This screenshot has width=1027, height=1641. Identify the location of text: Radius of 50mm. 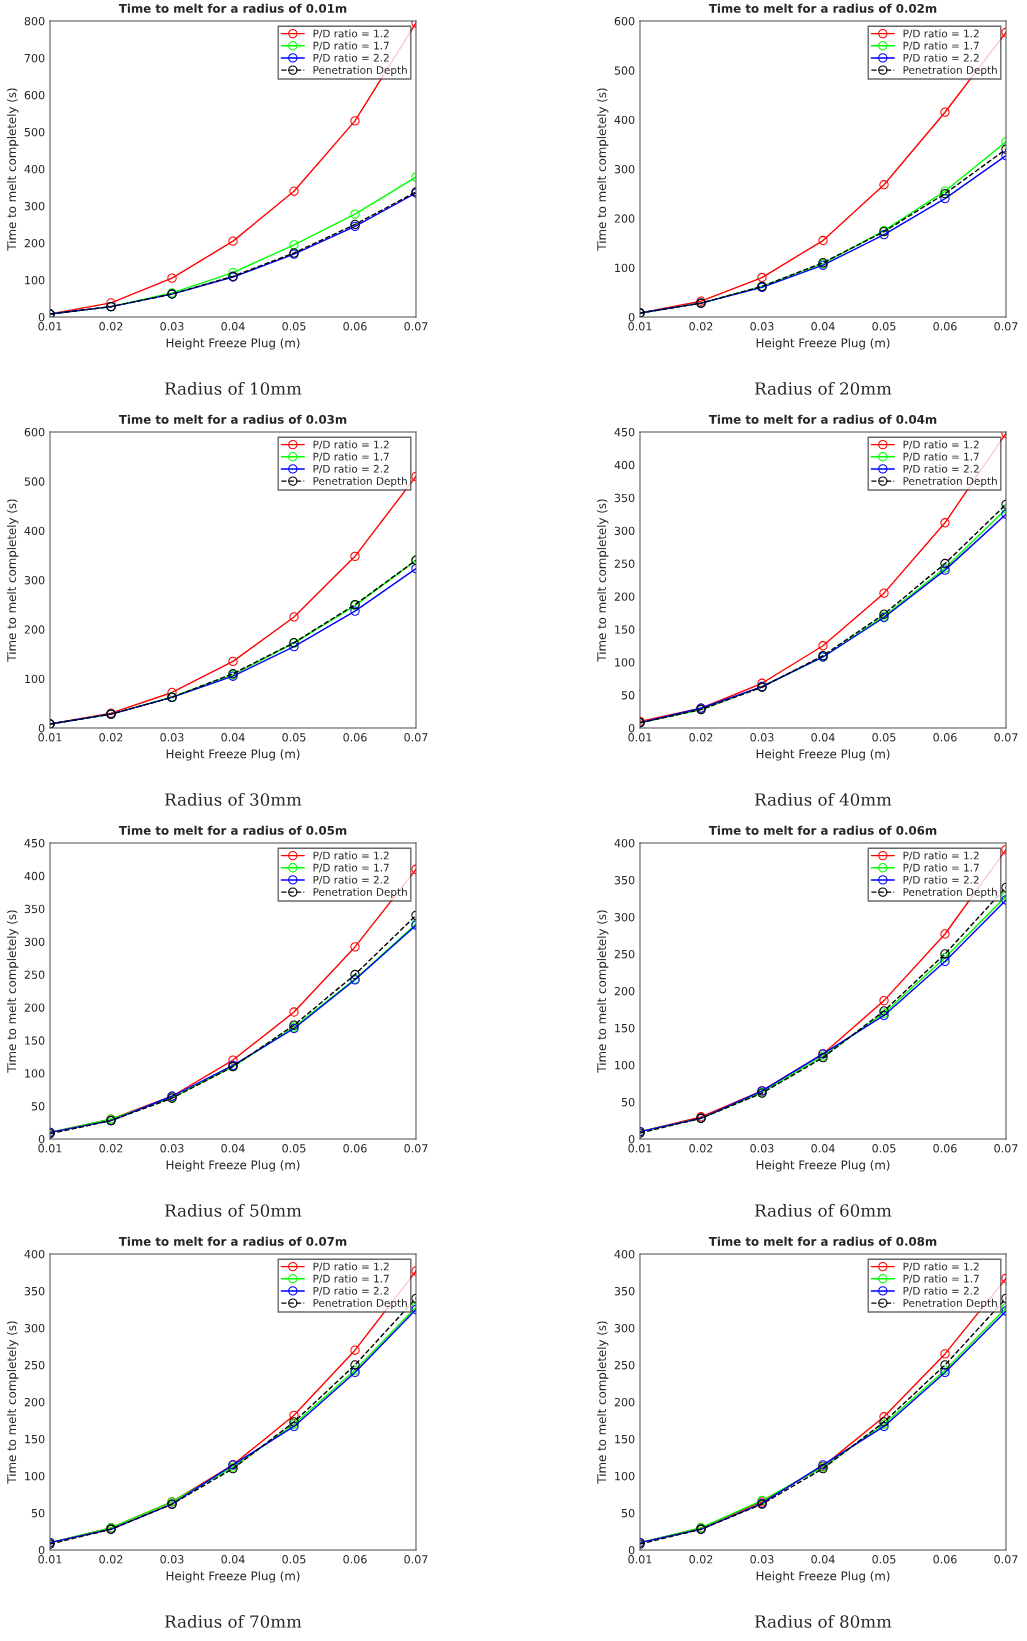
(233, 1210).